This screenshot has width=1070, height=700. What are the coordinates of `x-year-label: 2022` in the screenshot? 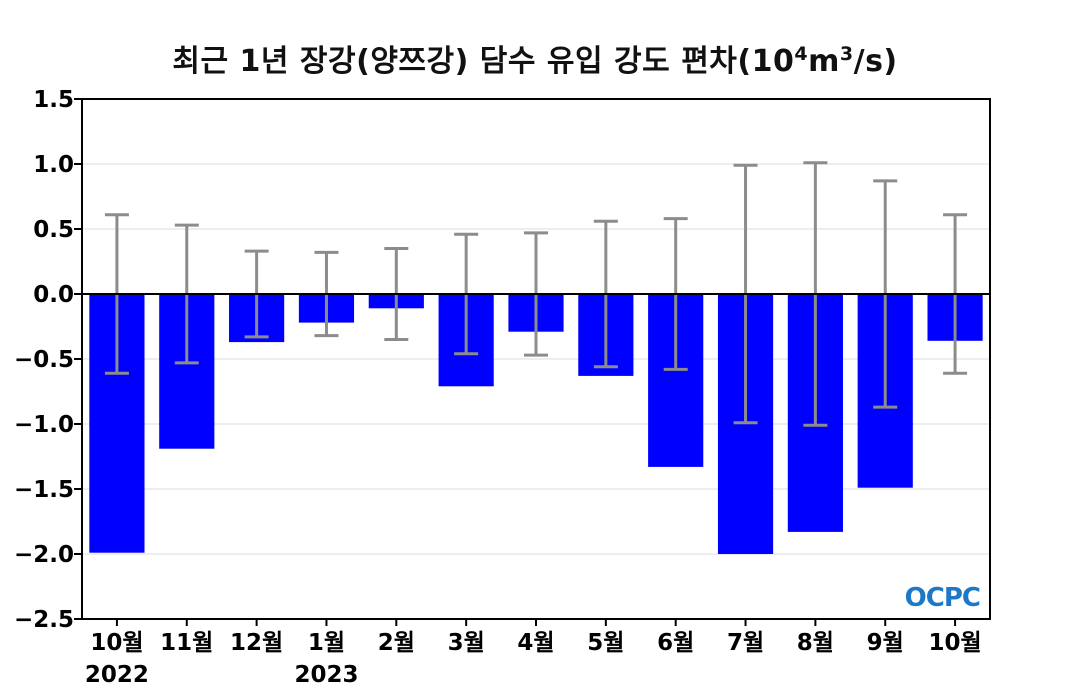 It's located at (117, 675).